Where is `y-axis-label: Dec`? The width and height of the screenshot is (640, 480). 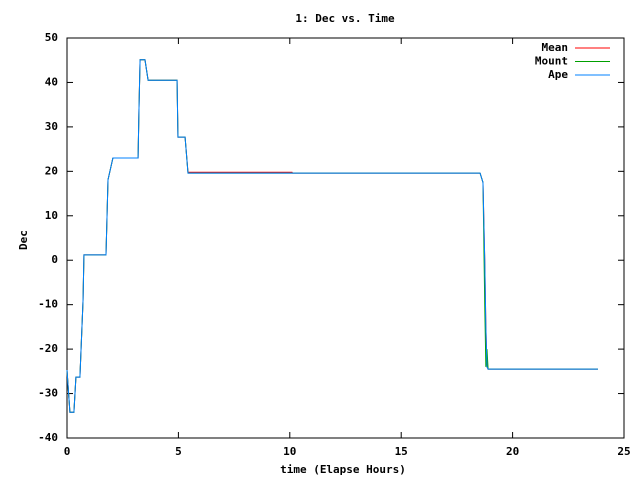 y-axis-label: Dec is located at coordinates (23, 240).